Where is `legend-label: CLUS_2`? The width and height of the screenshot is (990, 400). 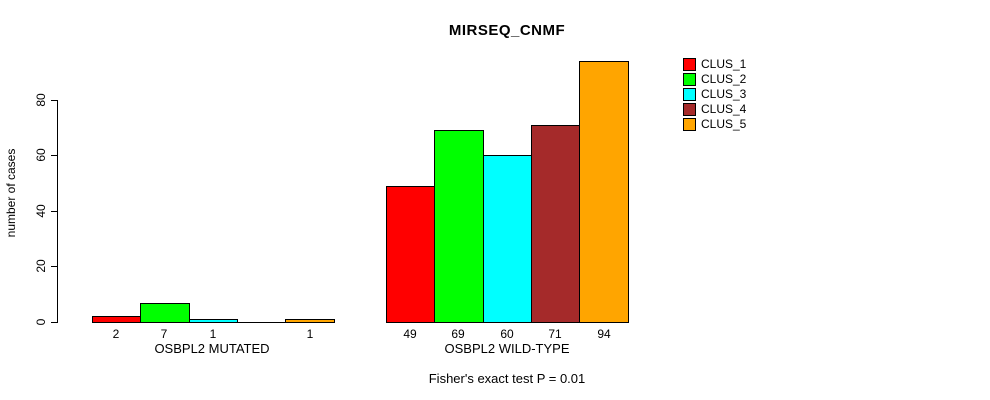
legend-label: CLUS_2 is located at coordinates (724, 79).